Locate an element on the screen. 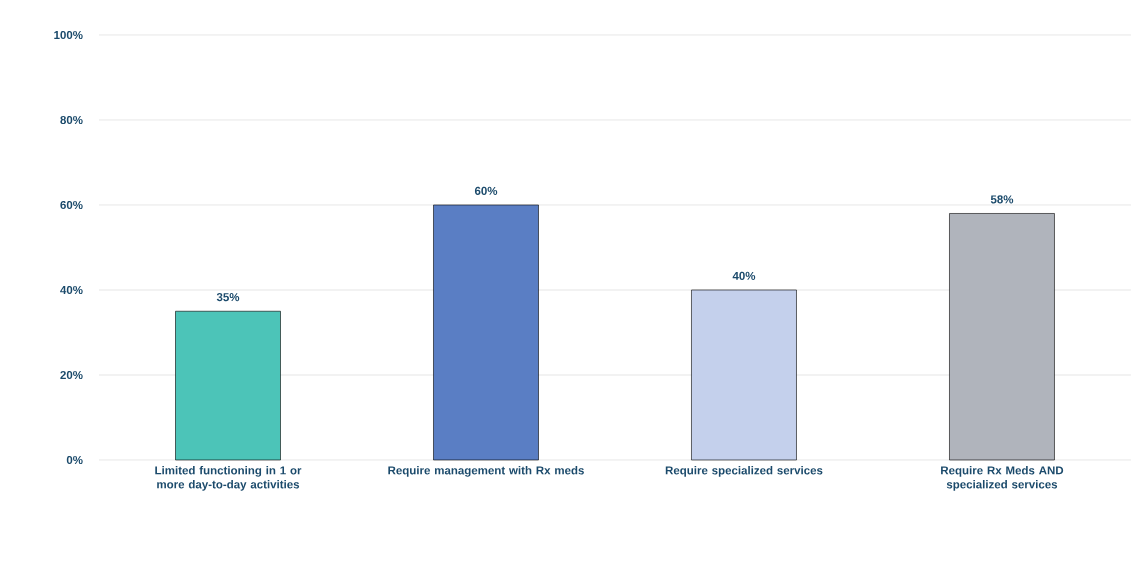 The image size is (1137, 584). data-label: 58% is located at coordinates (1002, 199).